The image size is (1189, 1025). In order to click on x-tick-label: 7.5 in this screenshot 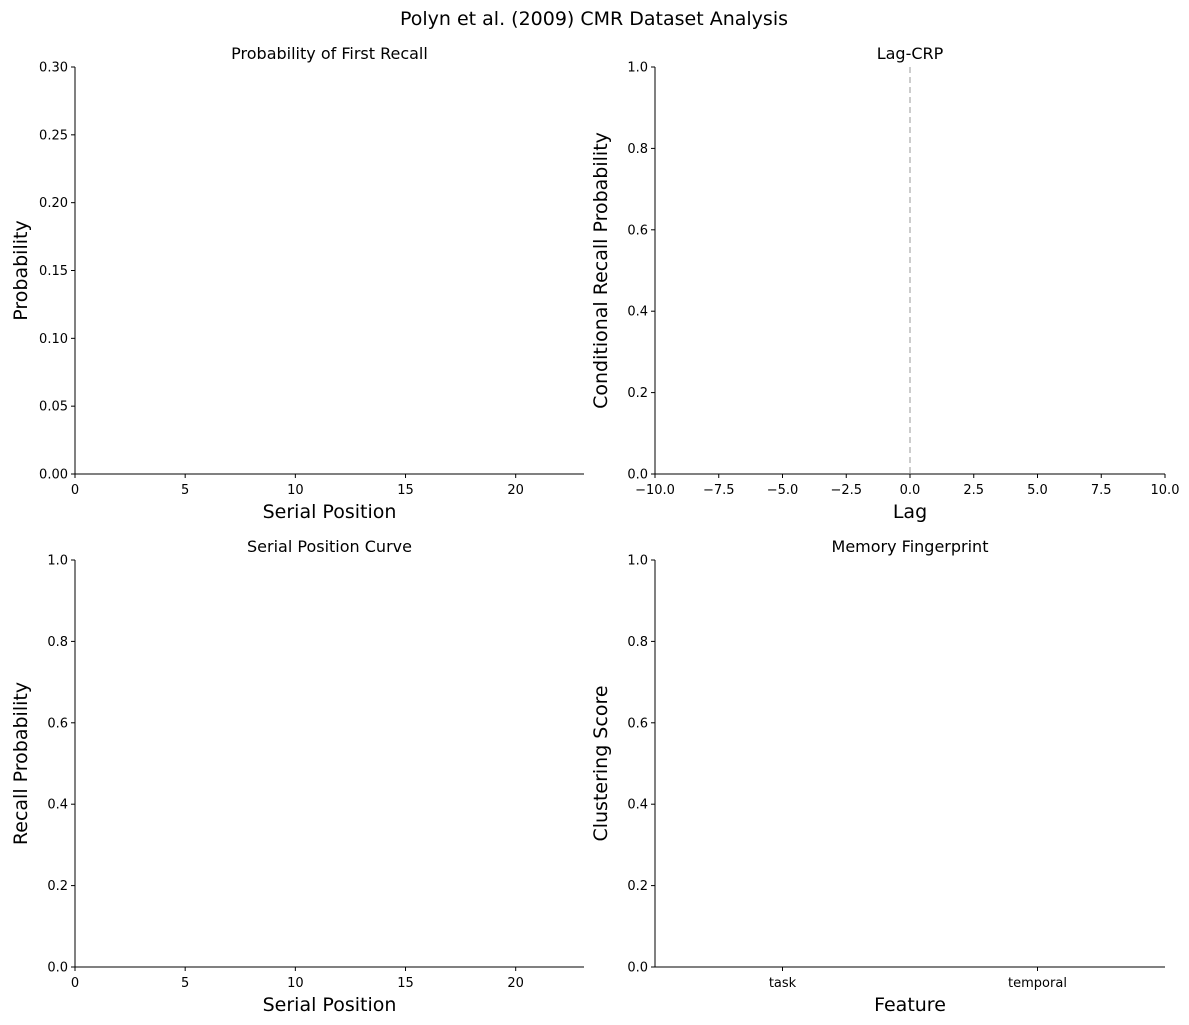, I will do `click(1101, 490)`.